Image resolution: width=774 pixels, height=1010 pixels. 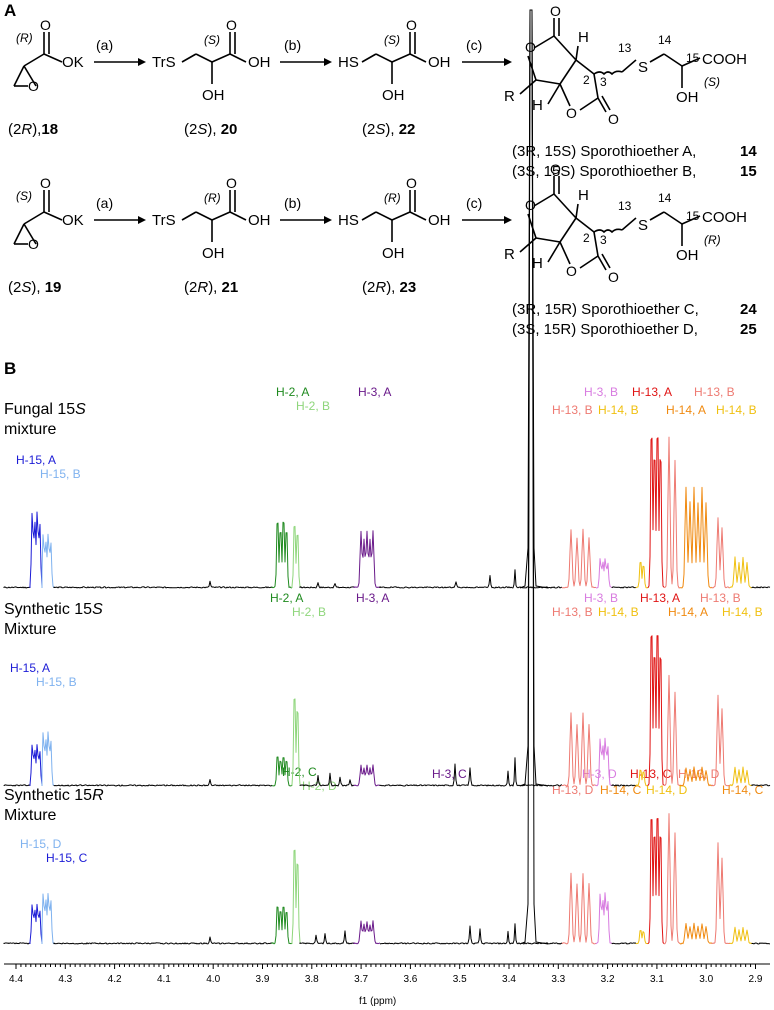 What do you see at coordinates (211, 235) in the screenshot?
I see `intermediate-1: TrS (R) OH O OH (2R), 21` at bounding box center [211, 235].